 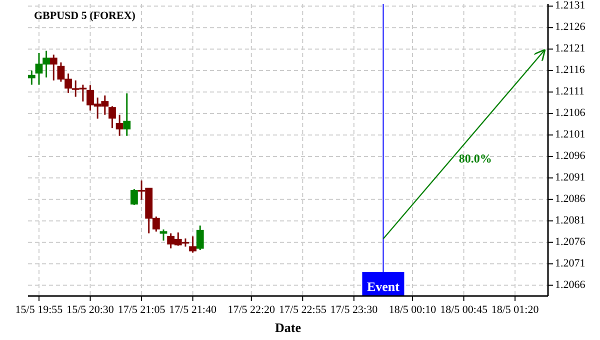 What do you see at coordinates (193, 310) in the screenshot?
I see `x-tick-label: 17/5 21:40` at bounding box center [193, 310].